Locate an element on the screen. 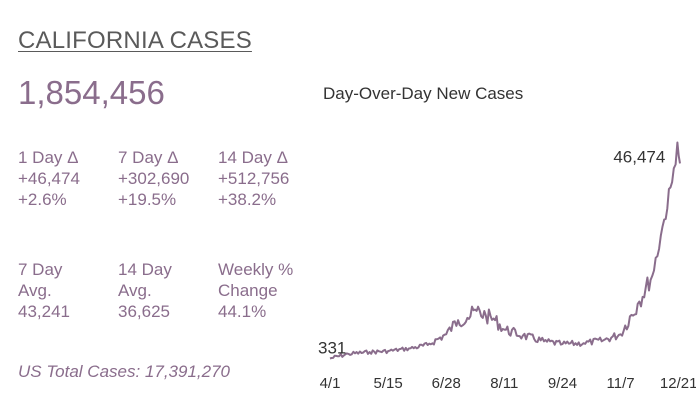 The image size is (700, 406). stat-7-day-change: 7 Day Δ +302,690 +19.5% is located at coordinates (153, 178).